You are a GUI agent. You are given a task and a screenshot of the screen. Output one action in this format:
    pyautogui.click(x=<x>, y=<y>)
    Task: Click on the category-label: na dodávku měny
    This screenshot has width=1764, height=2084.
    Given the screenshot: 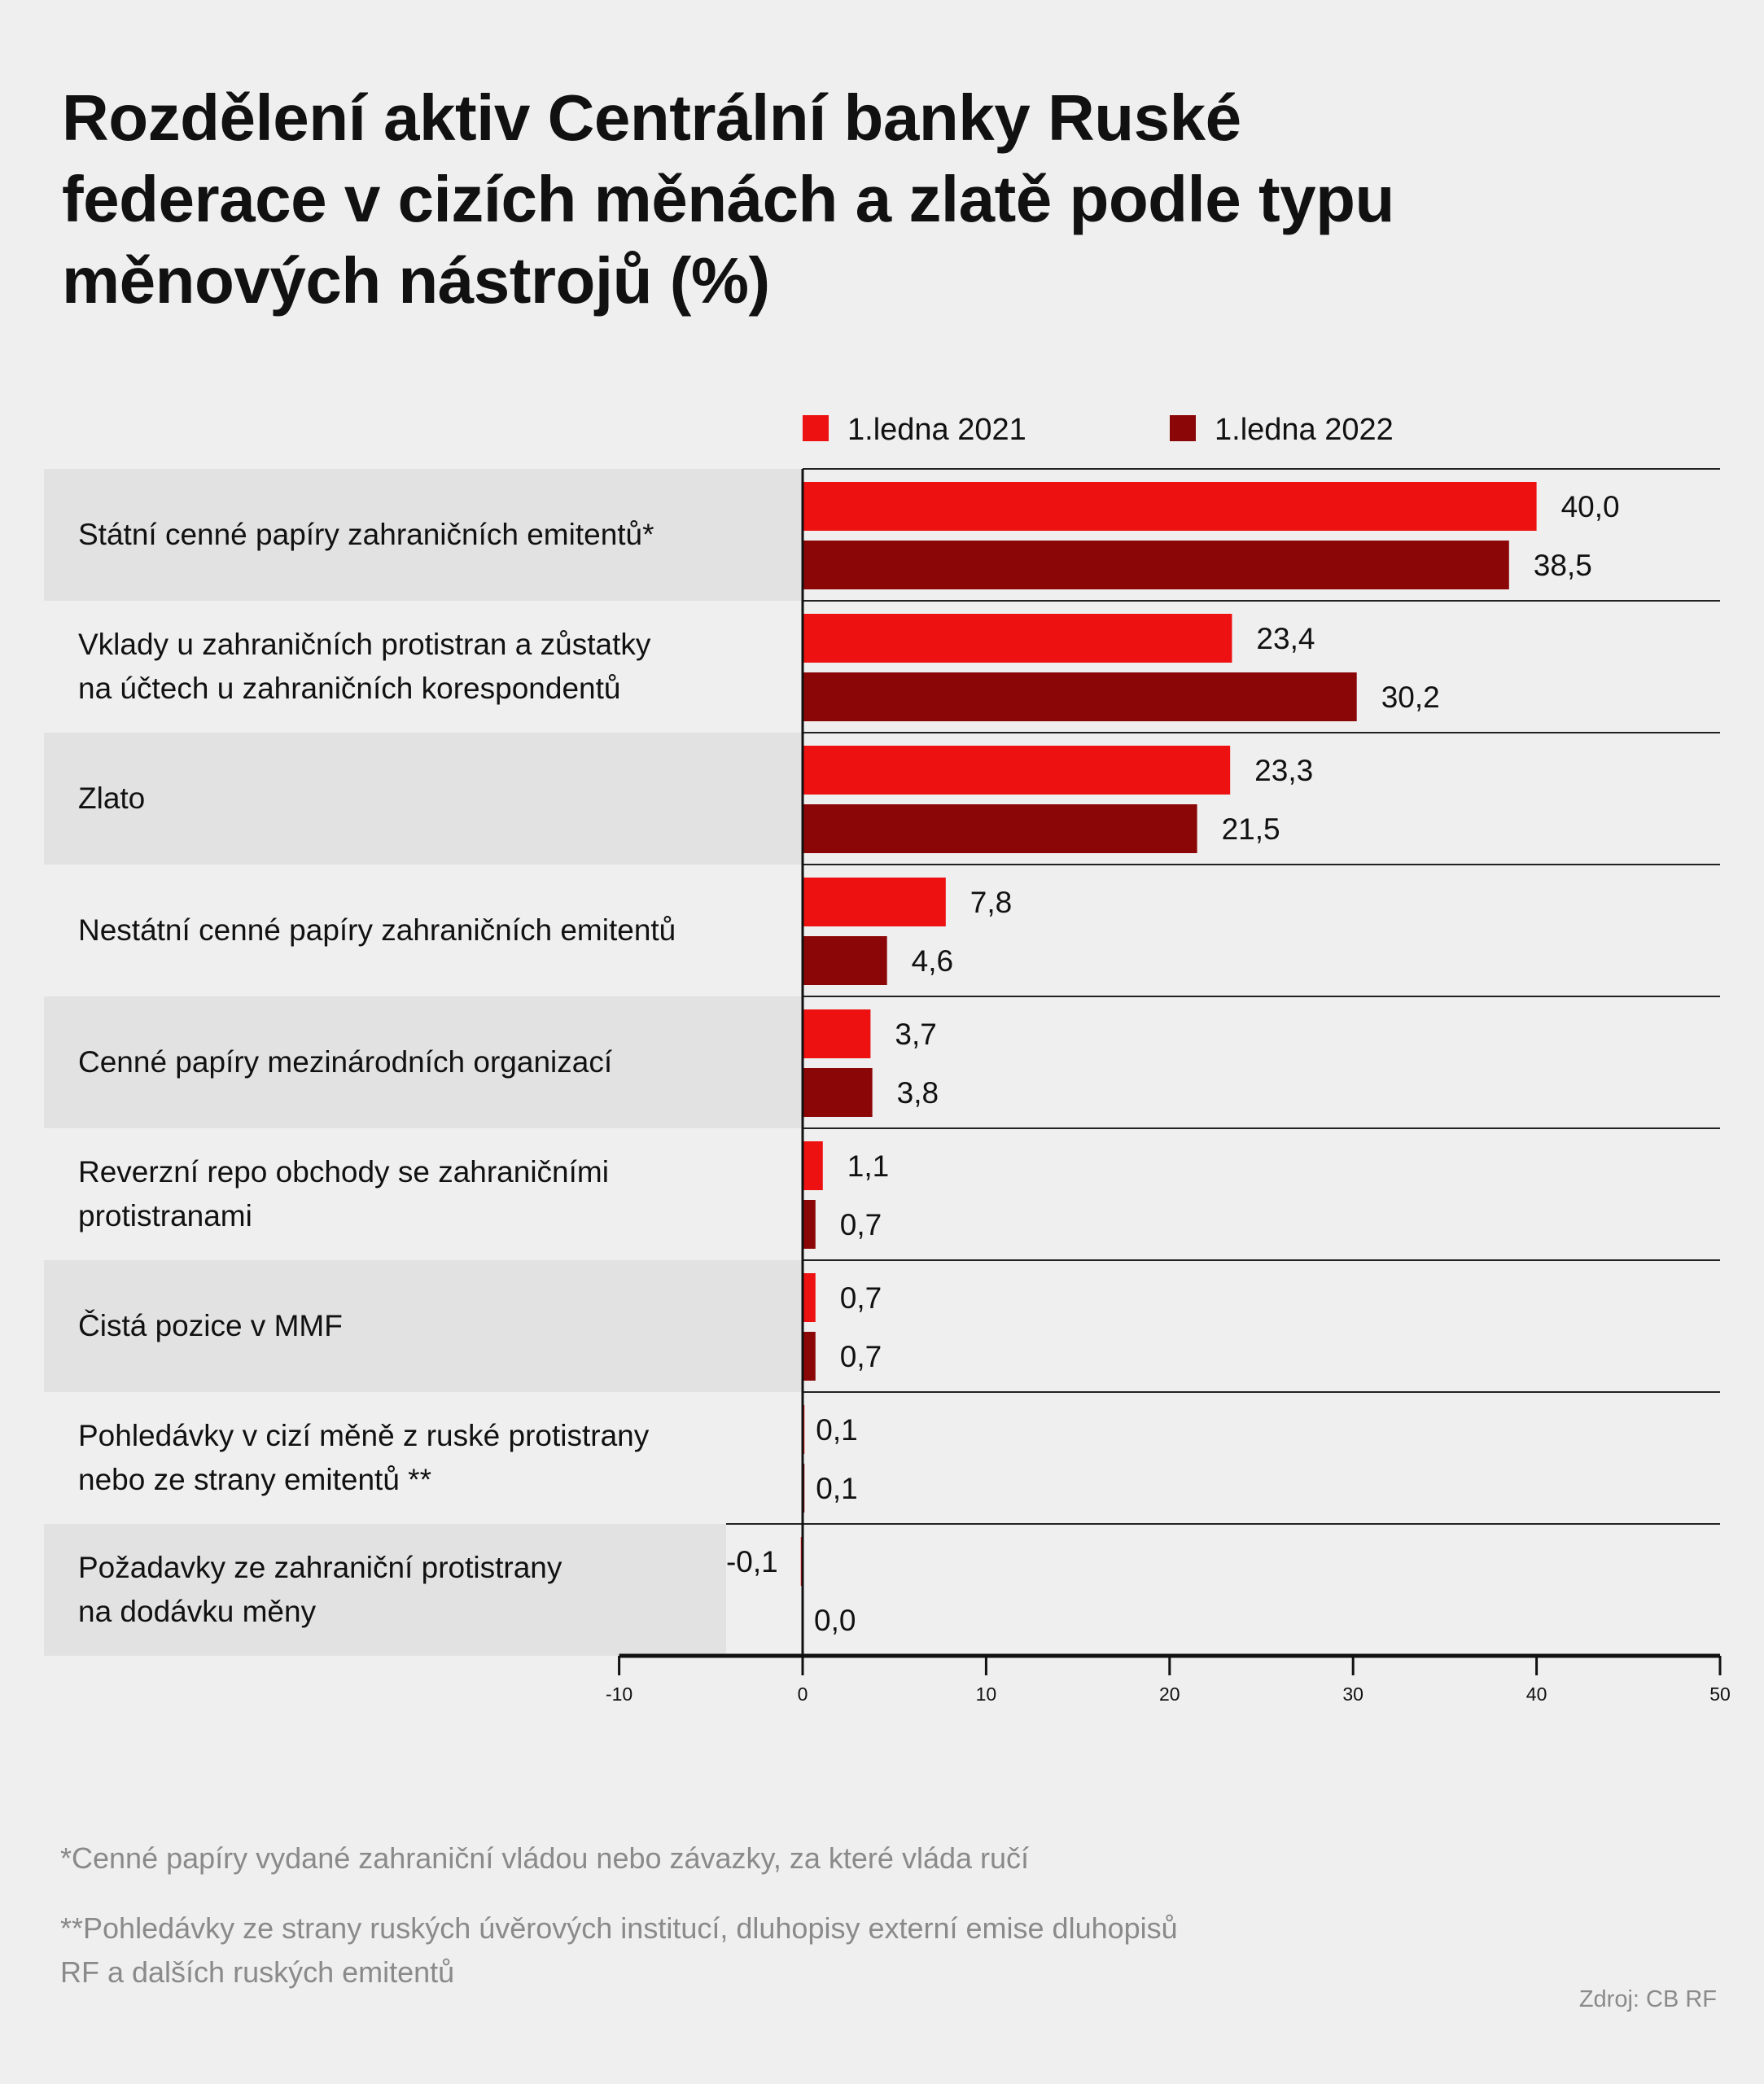 What is the action you would take?
    pyautogui.click(x=197, y=1611)
    